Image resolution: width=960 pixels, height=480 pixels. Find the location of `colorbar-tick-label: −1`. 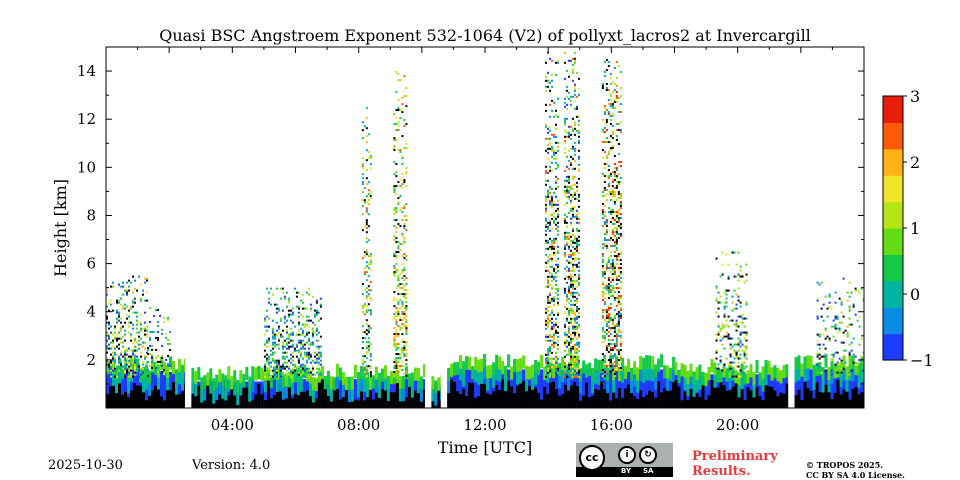

colorbar-tick-label: −1 is located at coordinates (922, 360).